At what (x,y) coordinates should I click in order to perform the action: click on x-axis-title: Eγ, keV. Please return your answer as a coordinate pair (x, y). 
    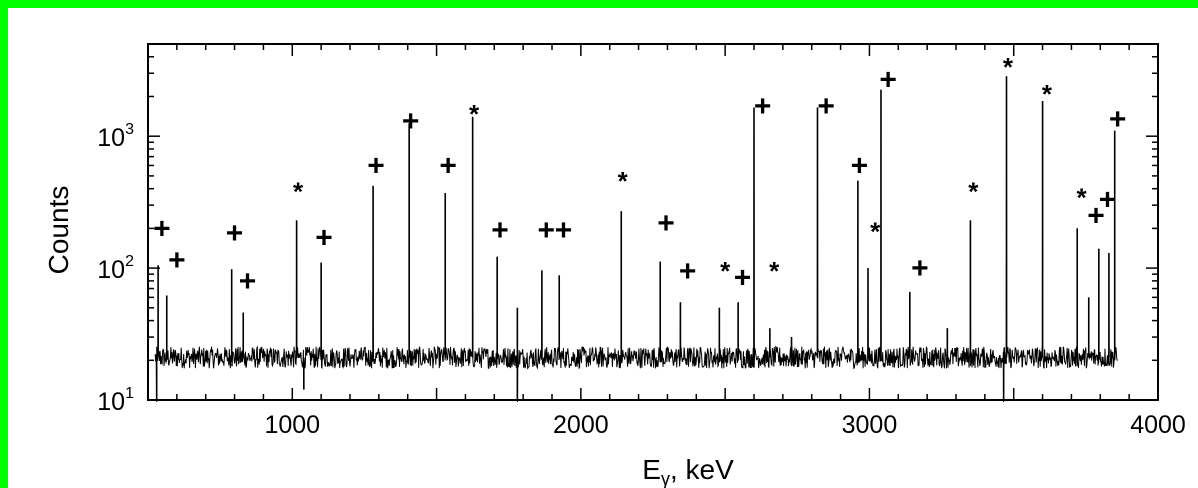
    Looking at the image, I should click on (688, 471).